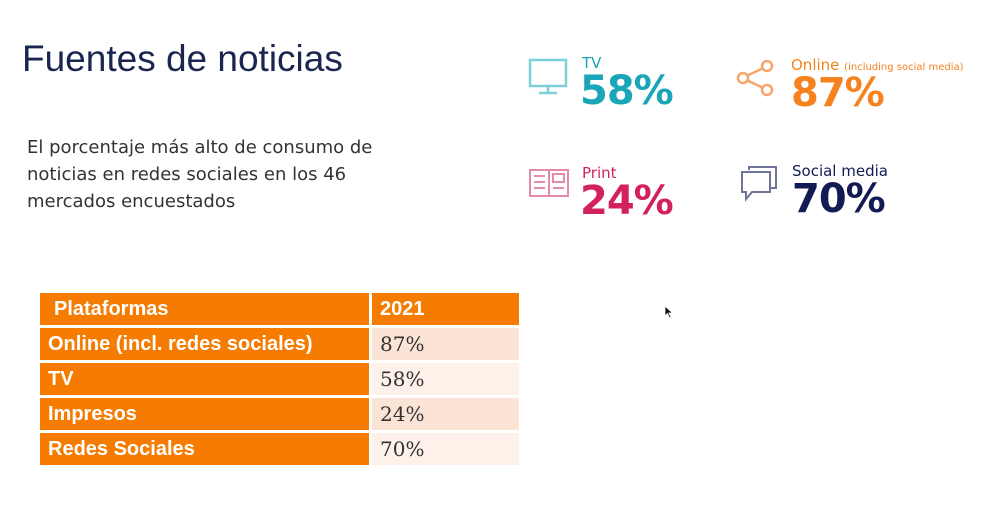  I want to click on newspaper-icon, so click(549, 183).